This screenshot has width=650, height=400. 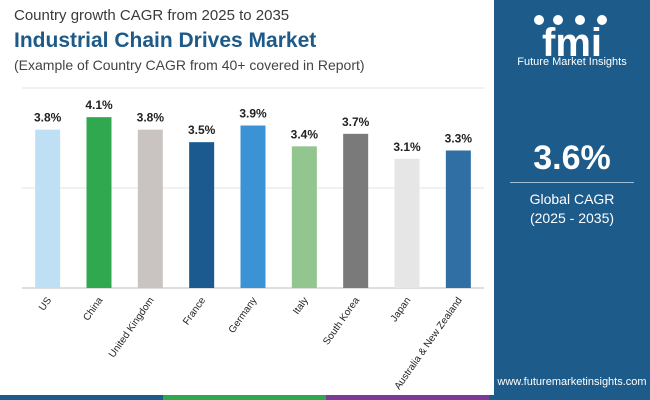 I want to click on x-tick-label: United Kingdom, so click(x=132, y=327).